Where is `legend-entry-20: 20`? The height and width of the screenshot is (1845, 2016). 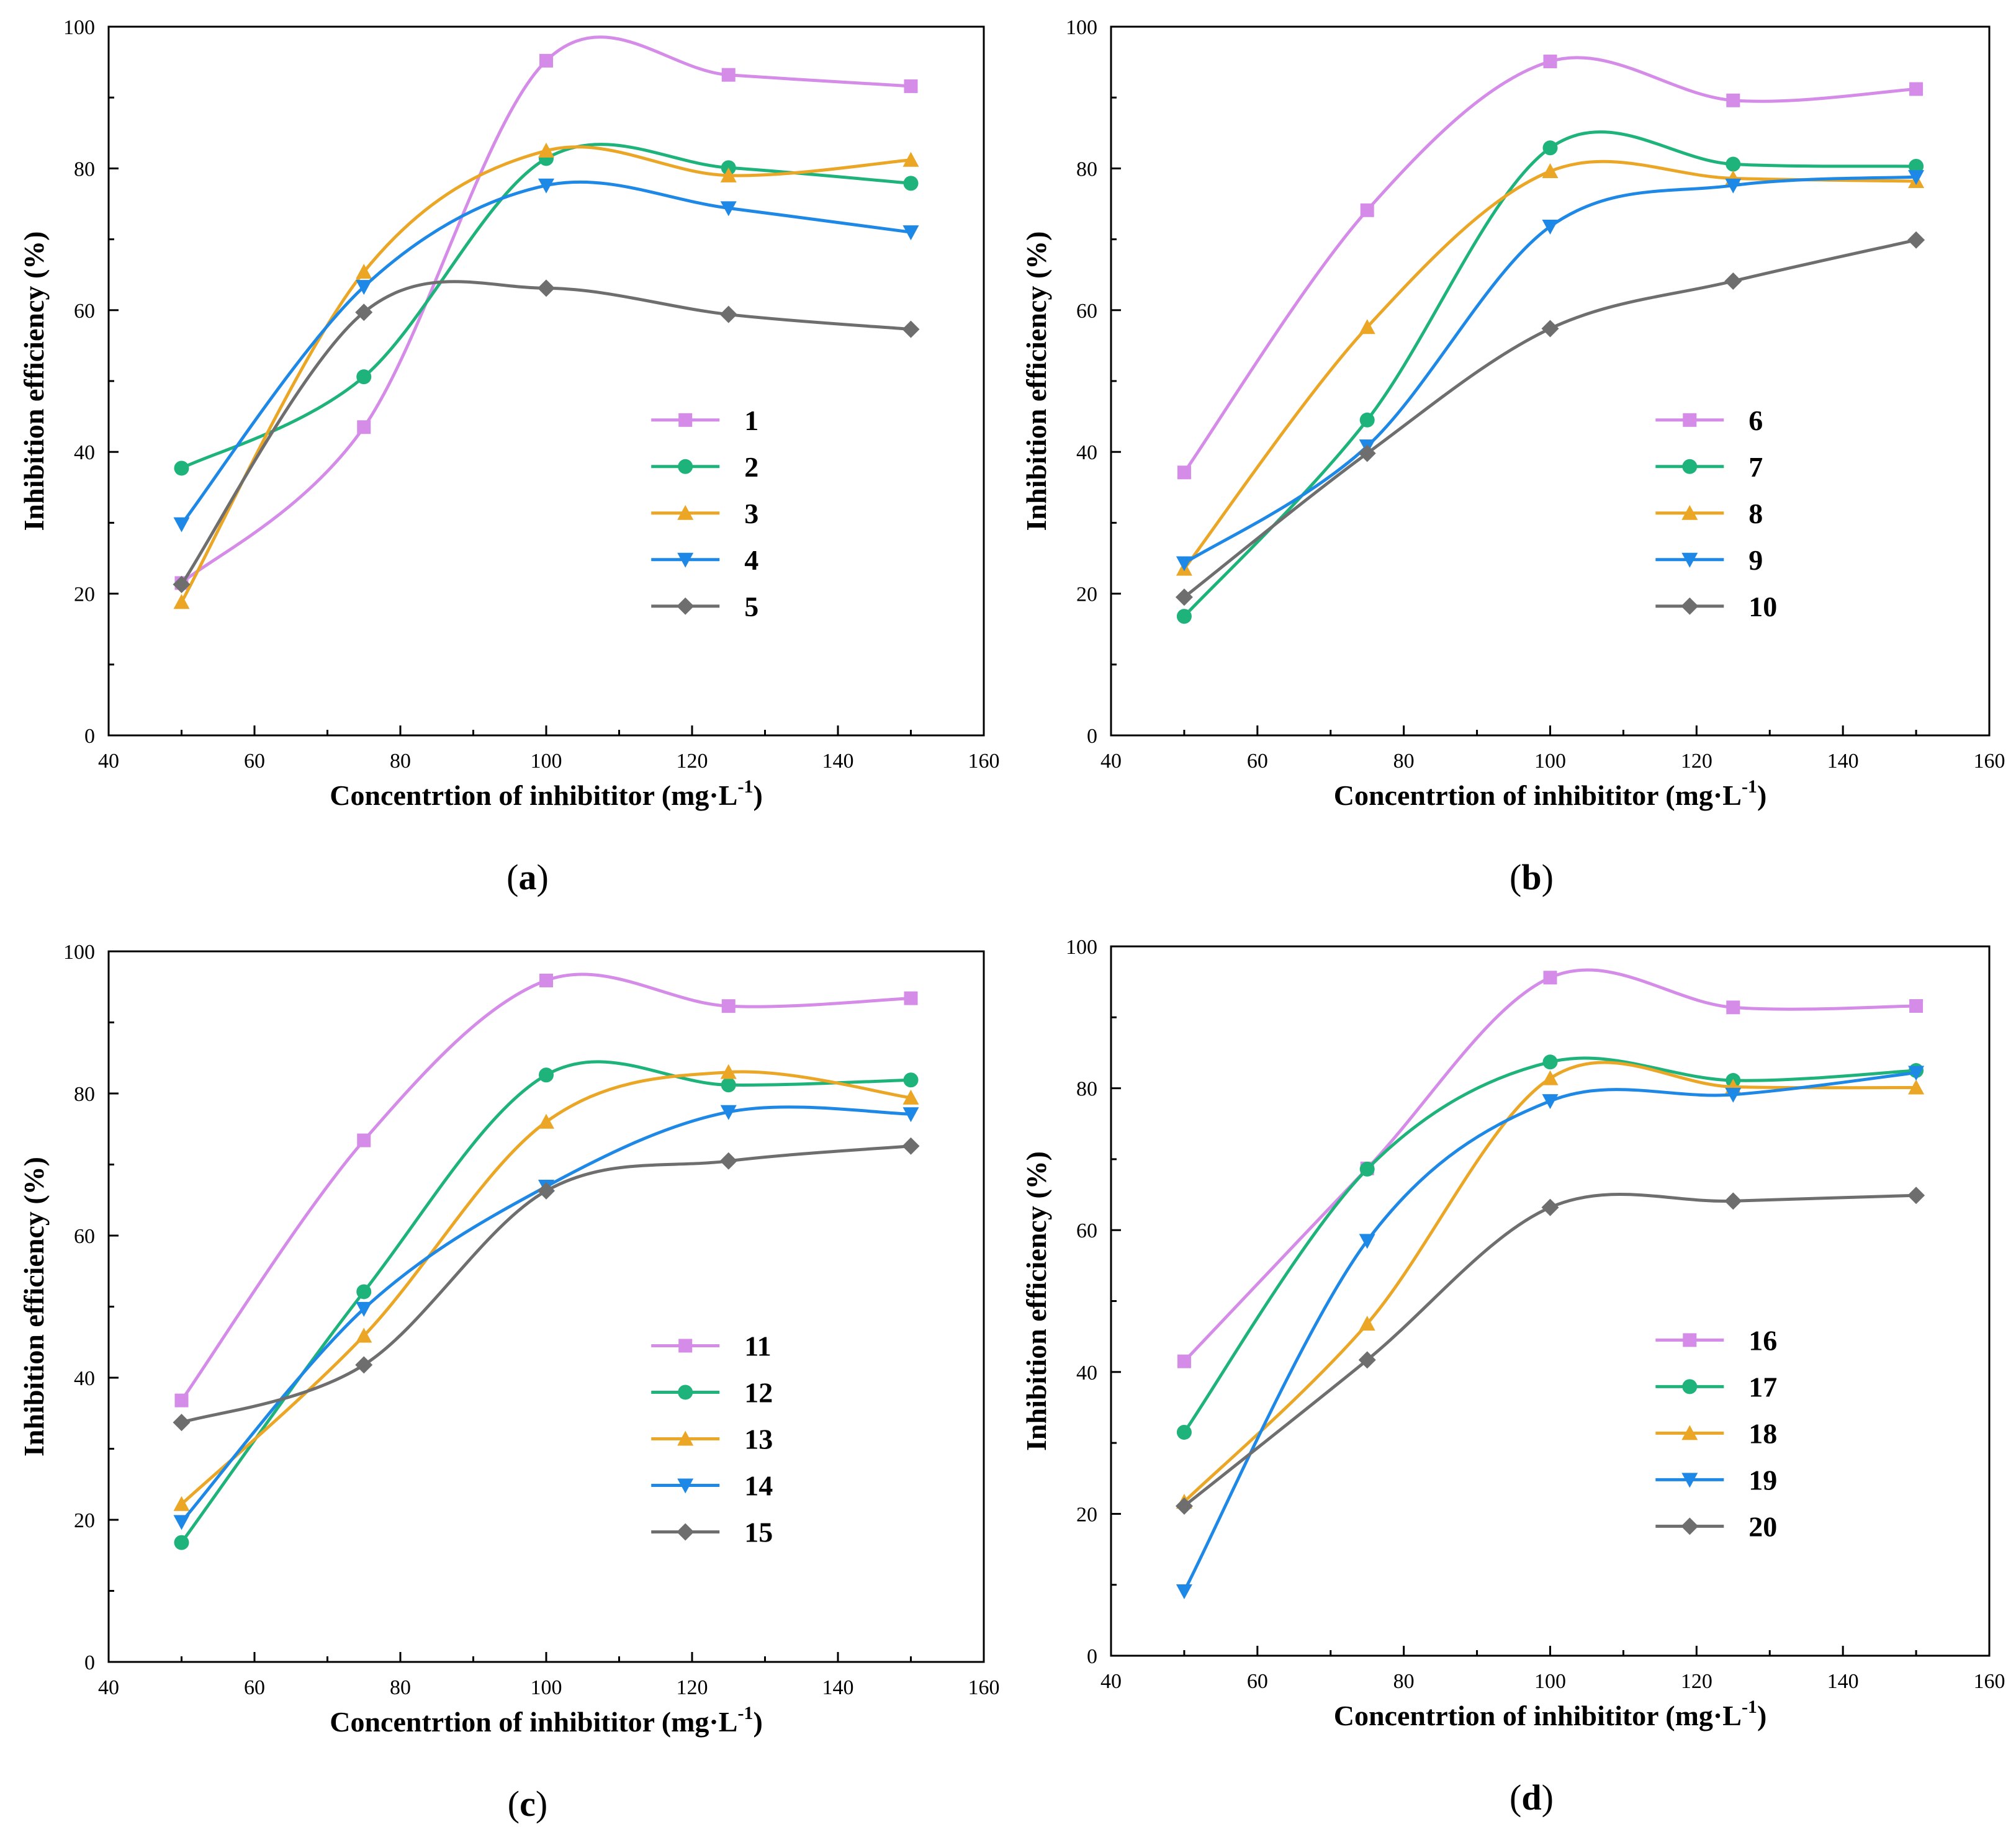
legend-entry-20: 20 is located at coordinates (1716, 1526).